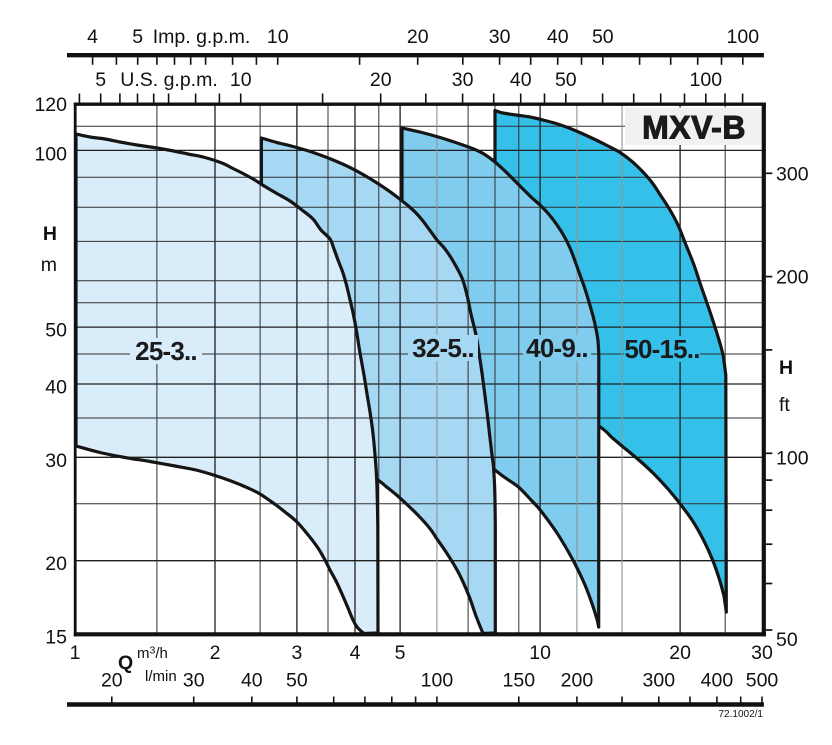 The height and width of the screenshot is (745, 832). What do you see at coordinates (75, 653) in the screenshot?
I see `svg-text: 1` at bounding box center [75, 653].